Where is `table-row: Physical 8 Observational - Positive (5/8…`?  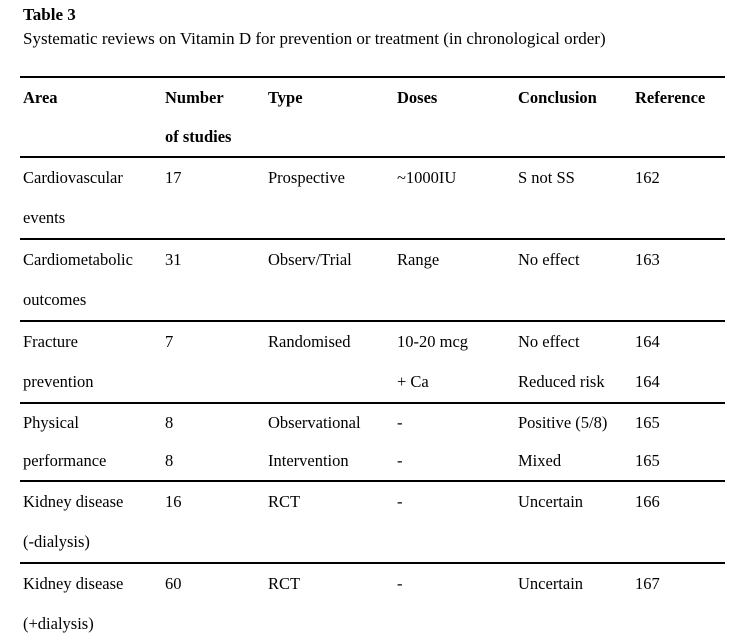
table-row: Physical 8 Observational - Positive (5/8… is located at coordinates (372, 442).